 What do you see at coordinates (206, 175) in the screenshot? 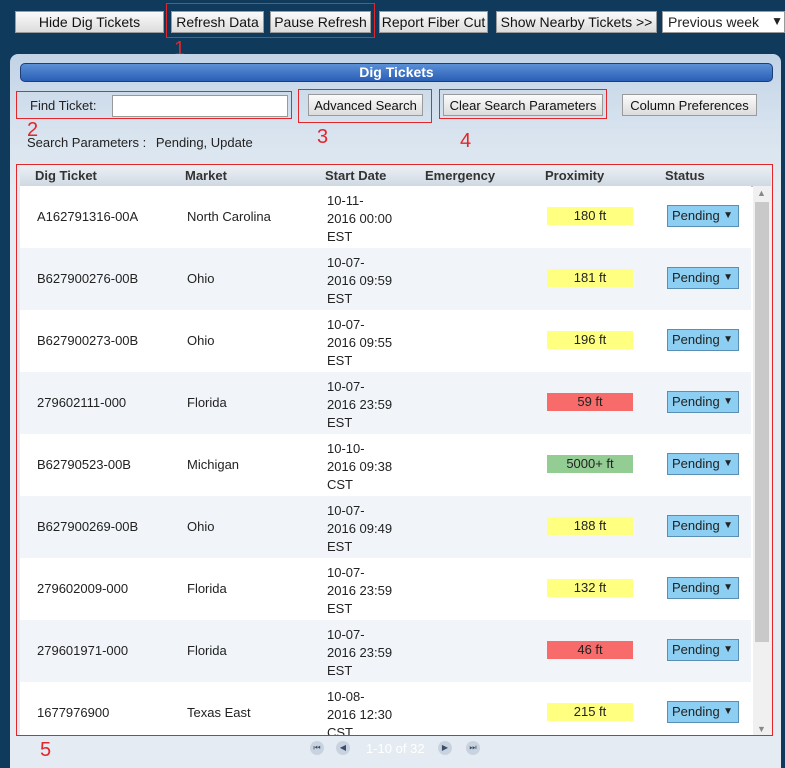
I see `column-header-market: Market` at bounding box center [206, 175].